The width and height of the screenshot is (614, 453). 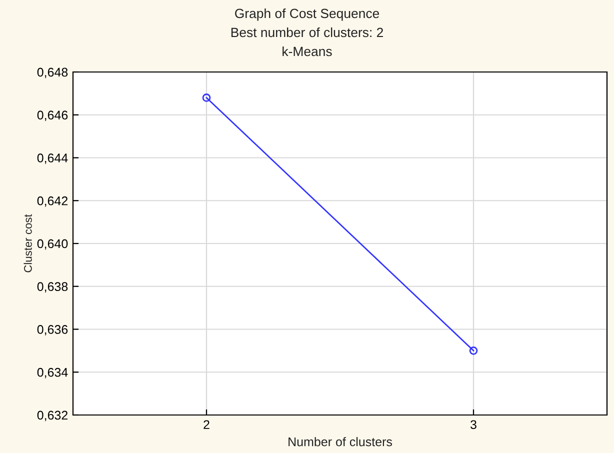 What do you see at coordinates (52, 201) in the screenshot?
I see `y-tick-label: 0,642` at bounding box center [52, 201].